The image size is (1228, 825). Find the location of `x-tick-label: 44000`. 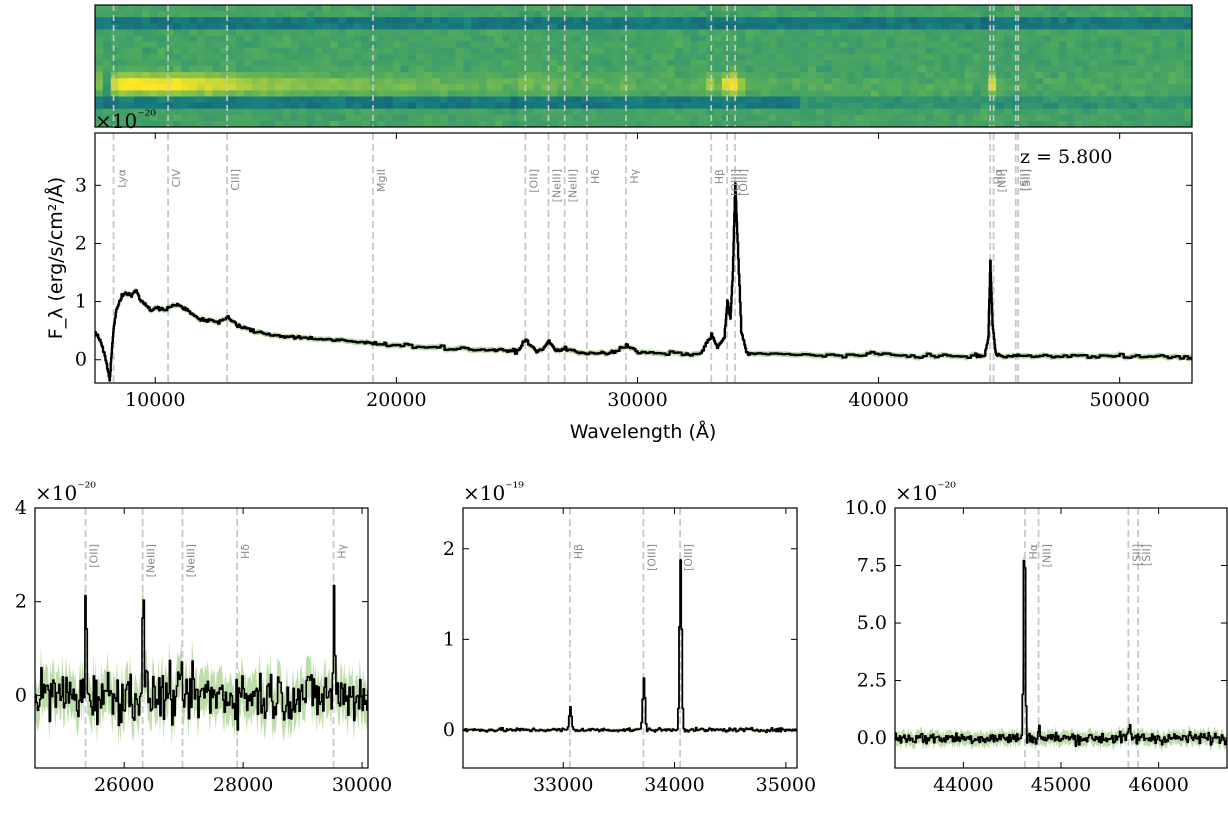

x-tick-label: 44000 is located at coordinates (963, 785).